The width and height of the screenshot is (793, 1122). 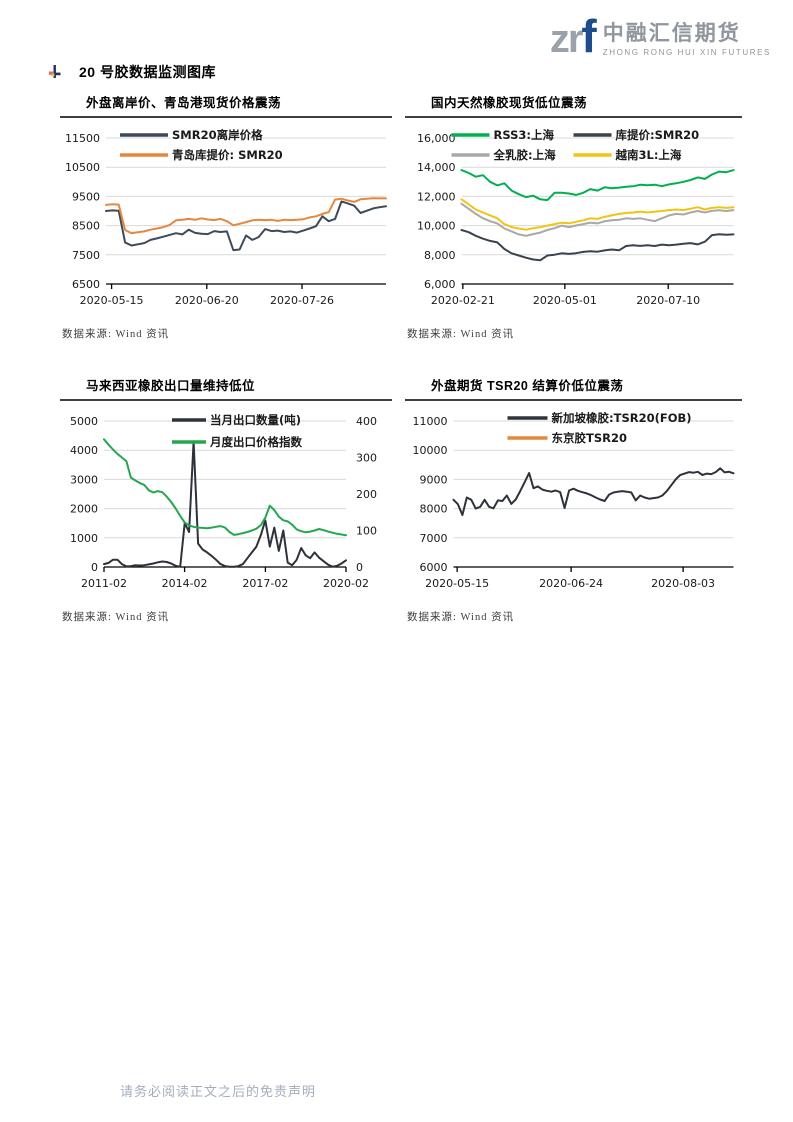 I want to click on company-logo: zrf 中融汇信期货 ZHONG RONG HUI XIN FUTURES, so click(x=660, y=37).